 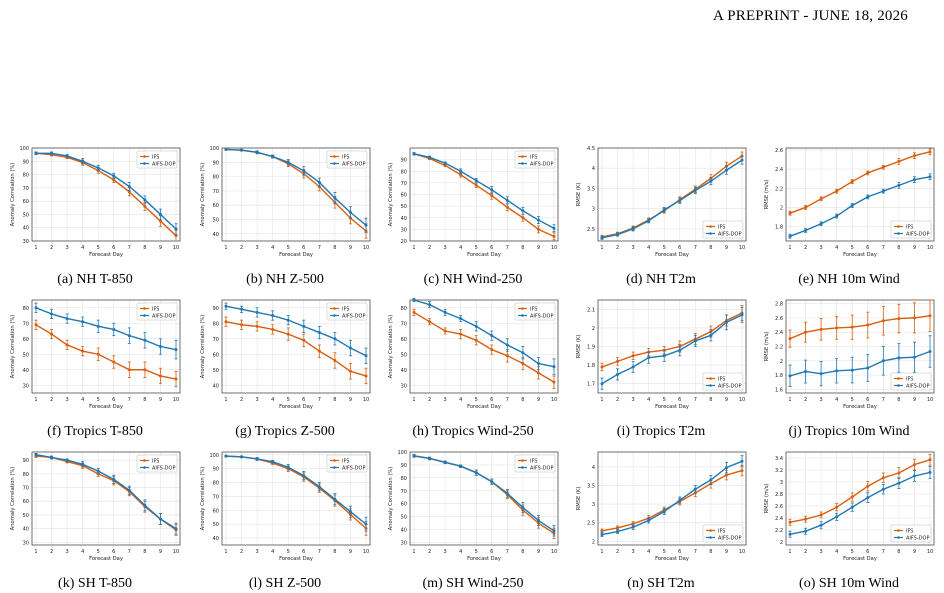 What do you see at coordinates (95, 583) in the screenshot?
I see `panel-caption: (k) SH T-850` at bounding box center [95, 583].